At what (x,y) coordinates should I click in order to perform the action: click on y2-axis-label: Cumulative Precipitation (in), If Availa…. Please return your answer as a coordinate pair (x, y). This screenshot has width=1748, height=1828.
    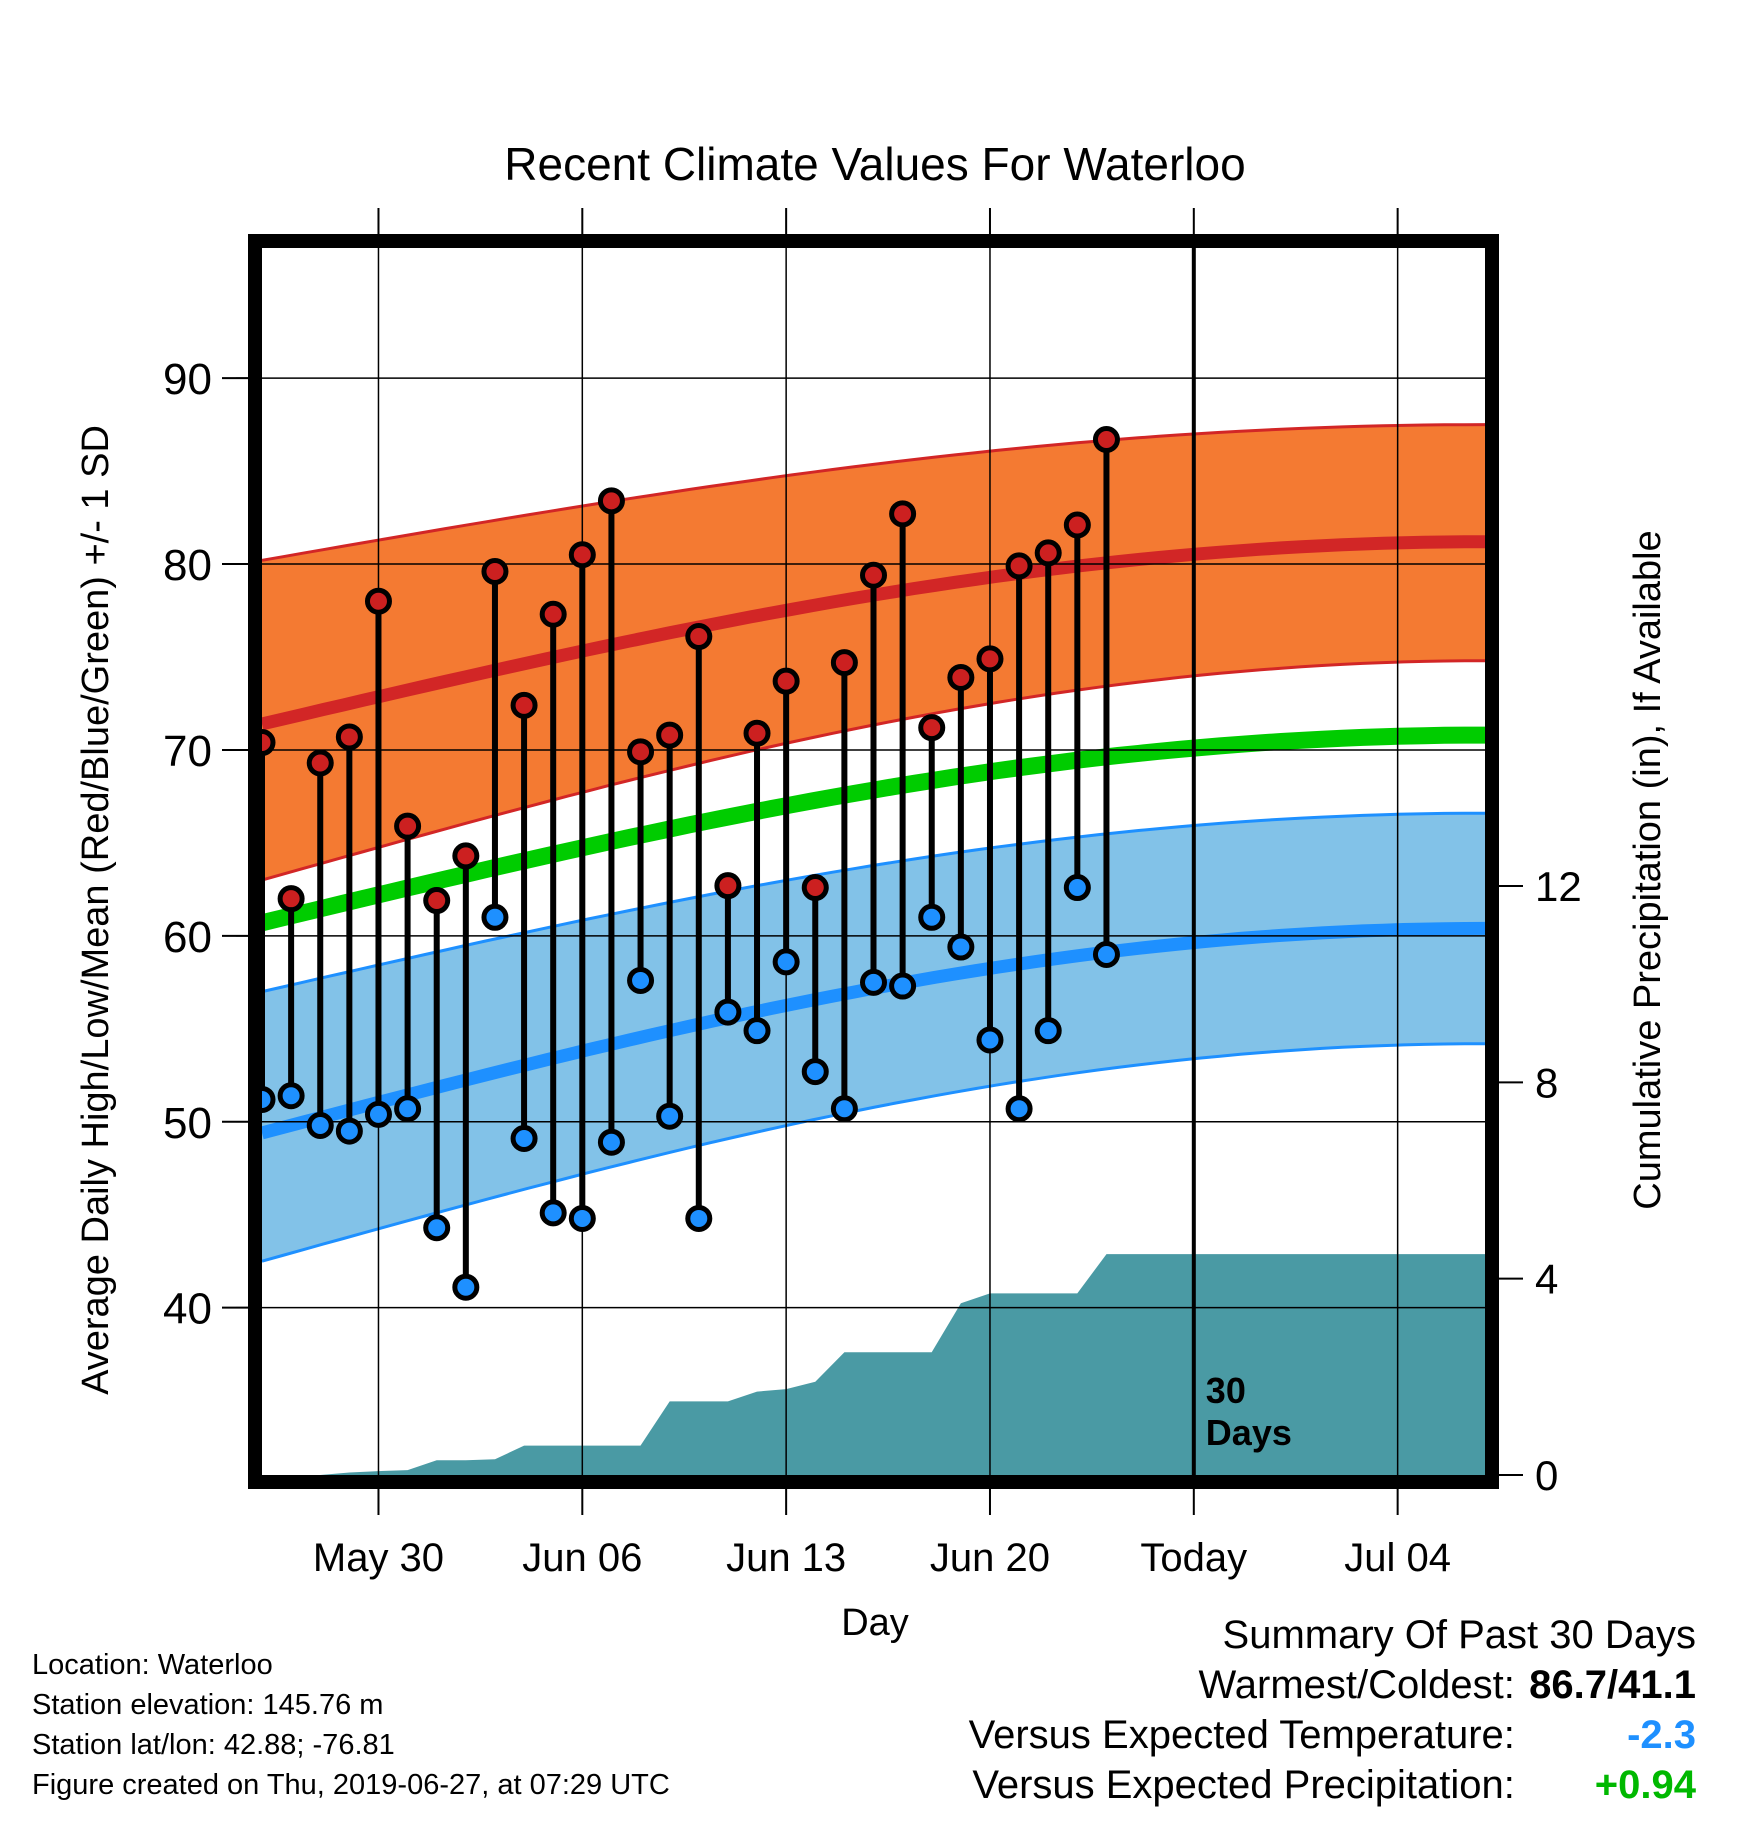
    Looking at the image, I should click on (1648, 869).